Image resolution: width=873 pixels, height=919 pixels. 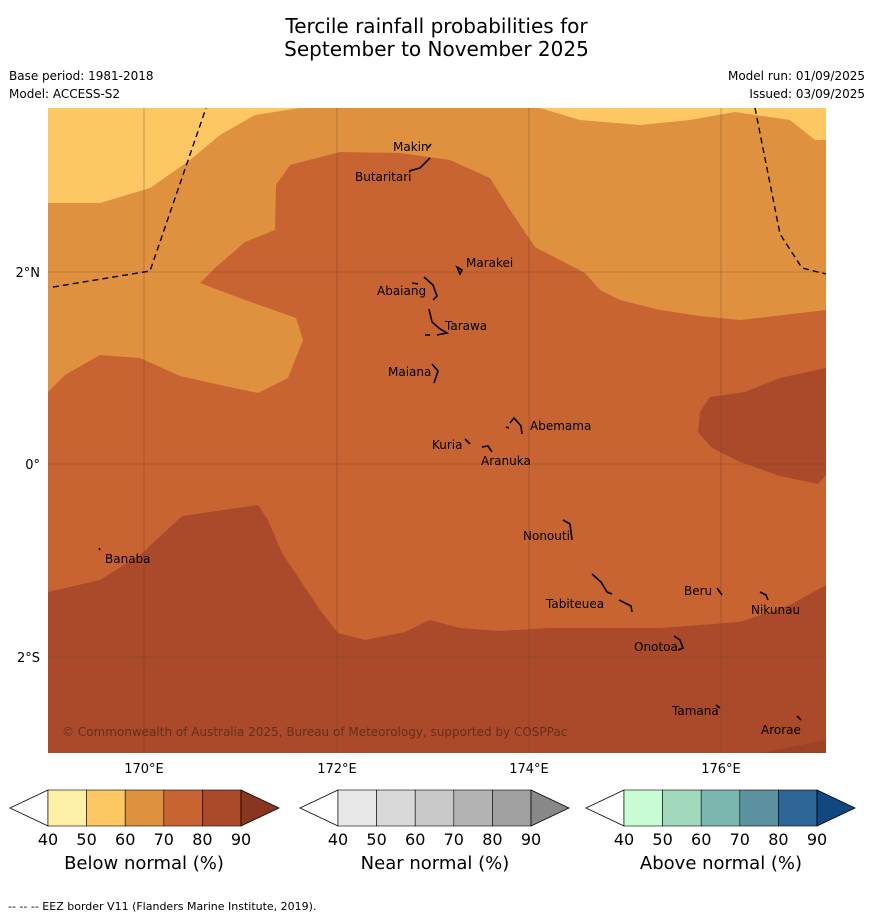 What do you see at coordinates (439, 322) in the screenshot?
I see `island-tarawa` at bounding box center [439, 322].